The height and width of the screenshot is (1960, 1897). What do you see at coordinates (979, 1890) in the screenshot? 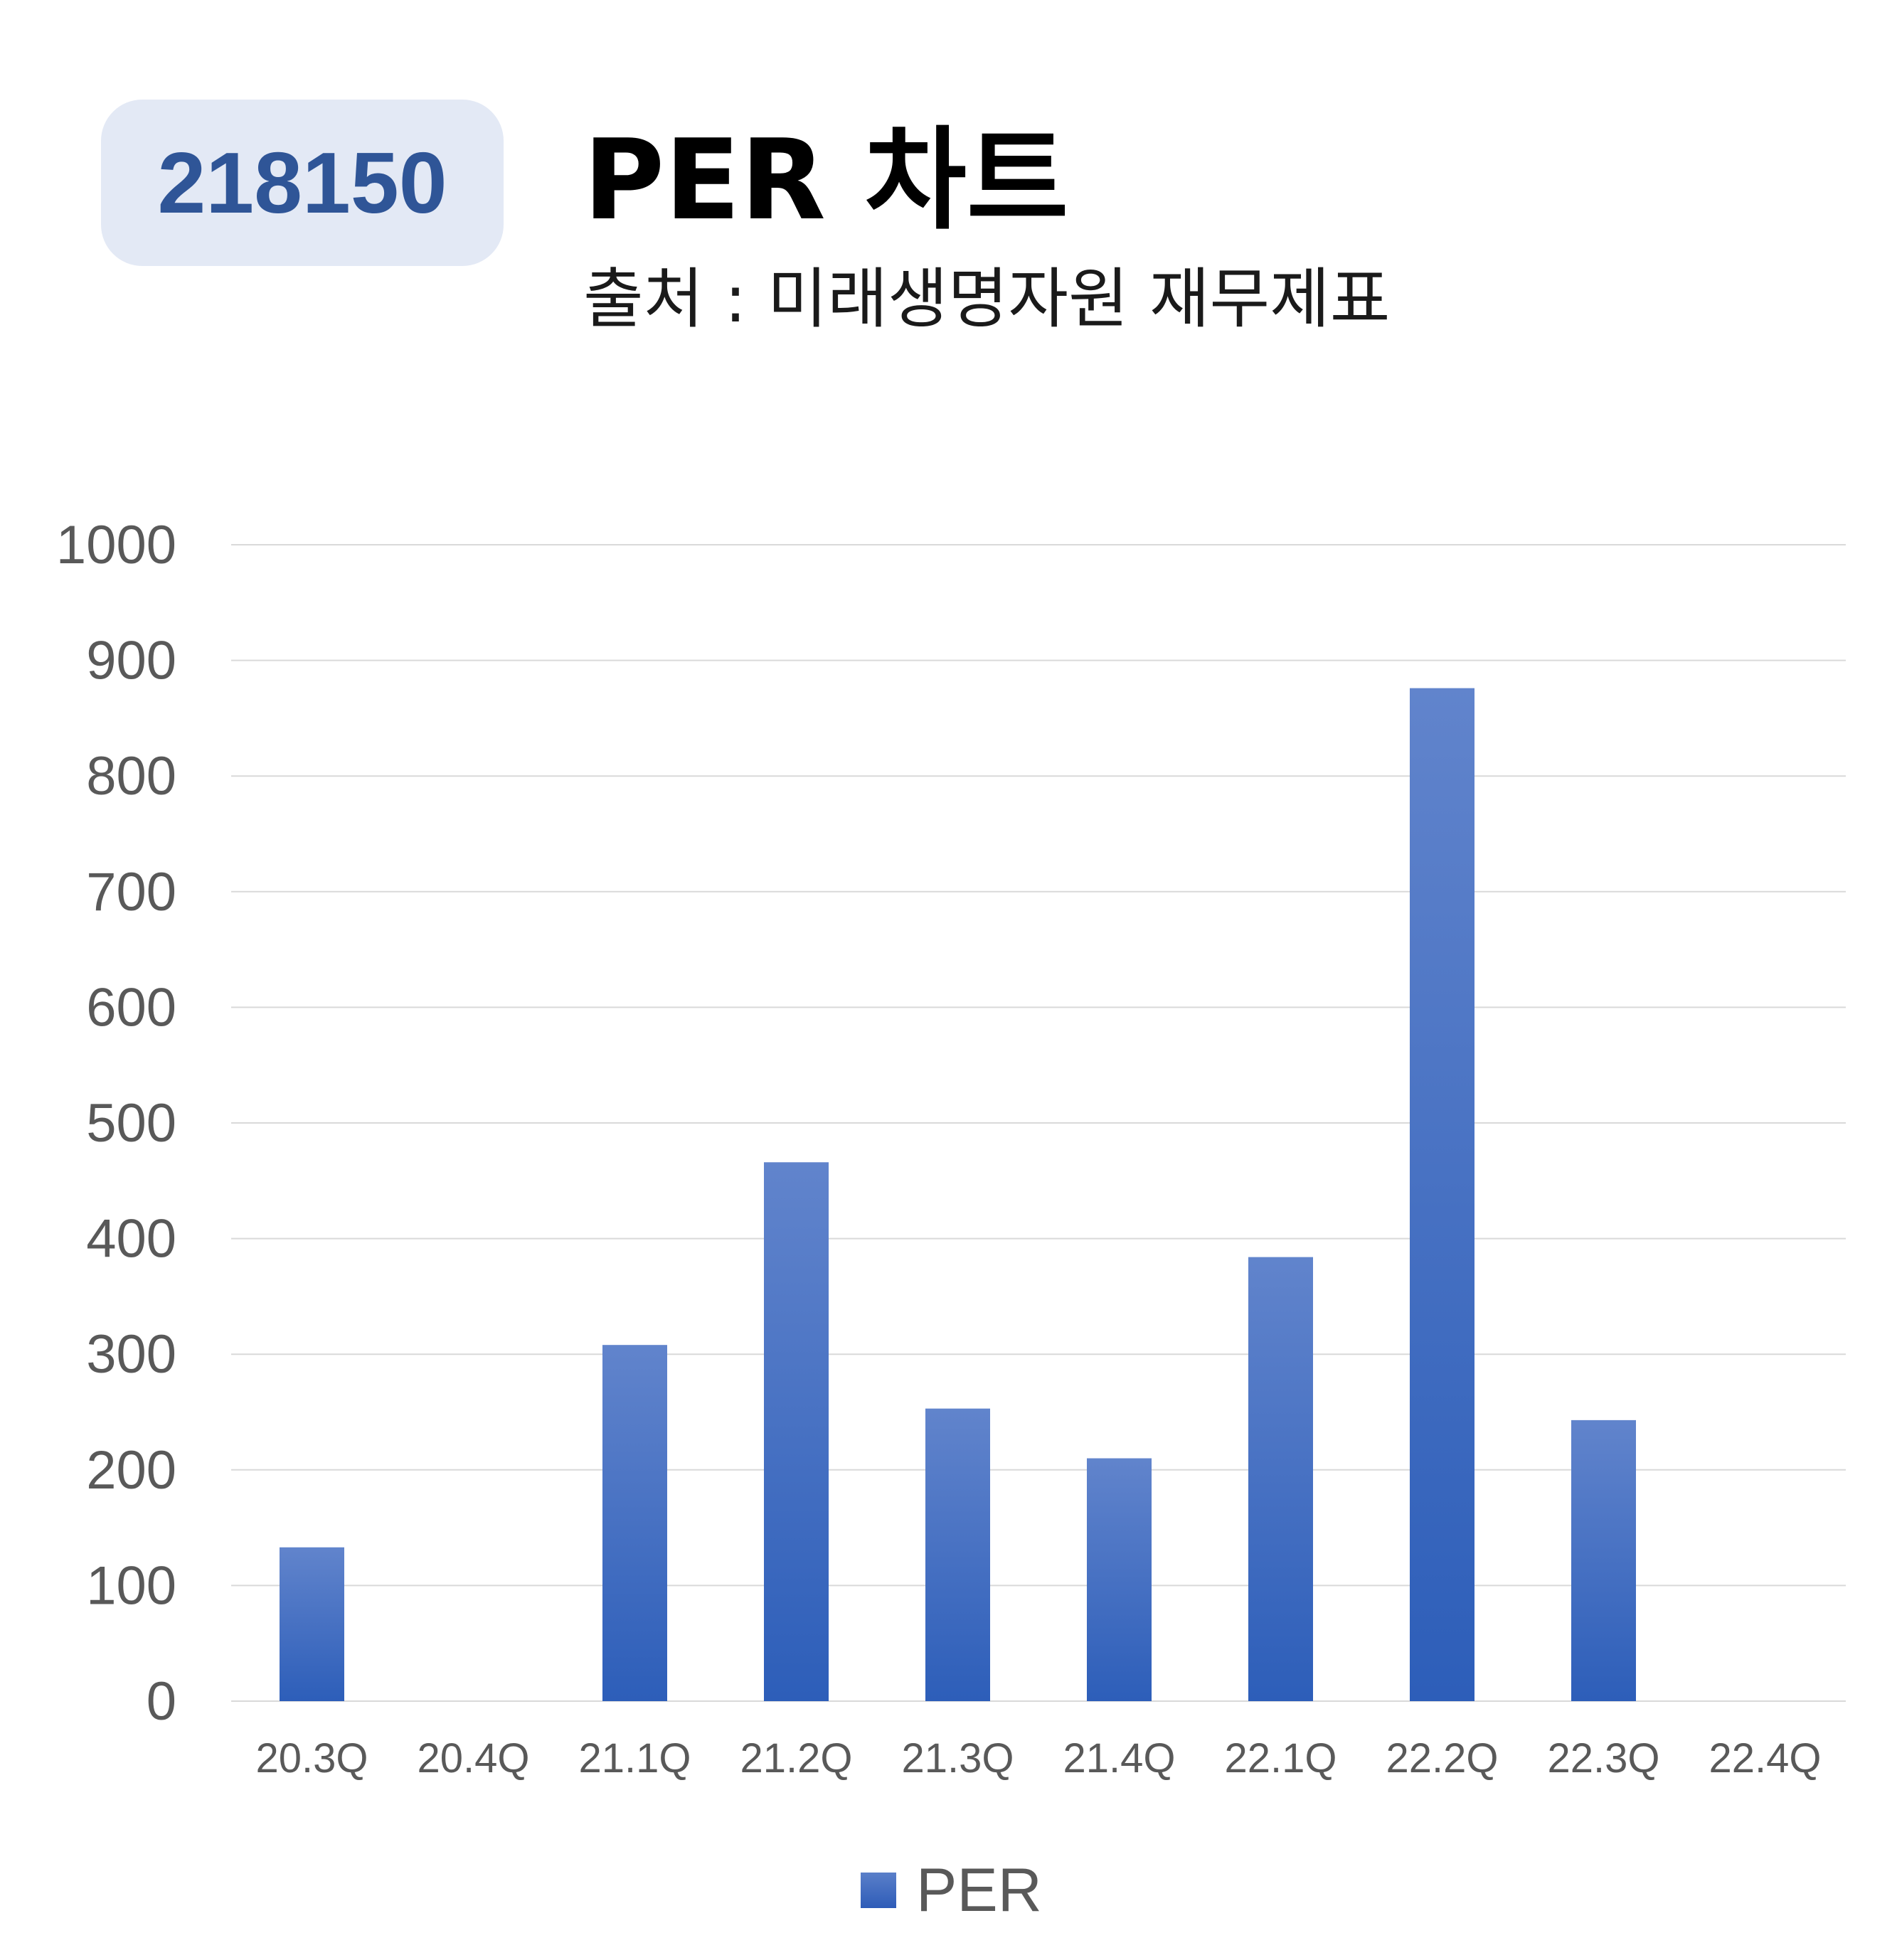
I see `legend-label: PER` at bounding box center [979, 1890].